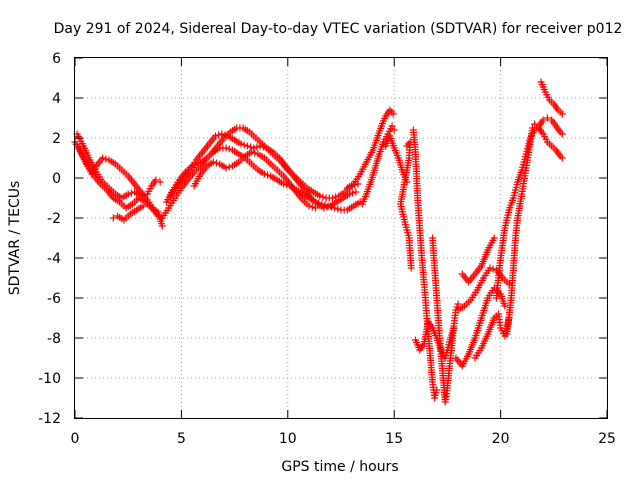 This screenshot has width=640, height=480. I want to click on y-tick-label: 6, so click(56, 59).